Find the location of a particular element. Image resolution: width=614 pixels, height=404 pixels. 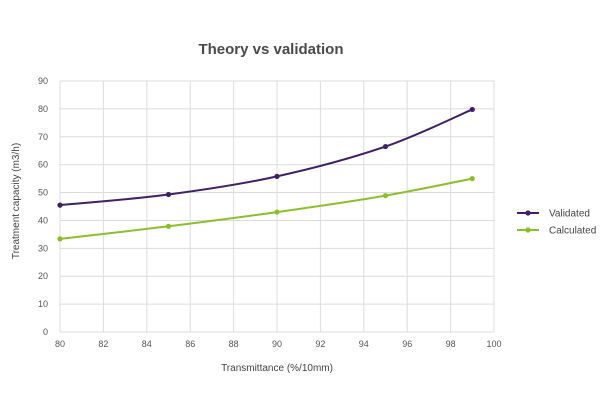

x-tick-label: 84 is located at coordinates (147, 344).